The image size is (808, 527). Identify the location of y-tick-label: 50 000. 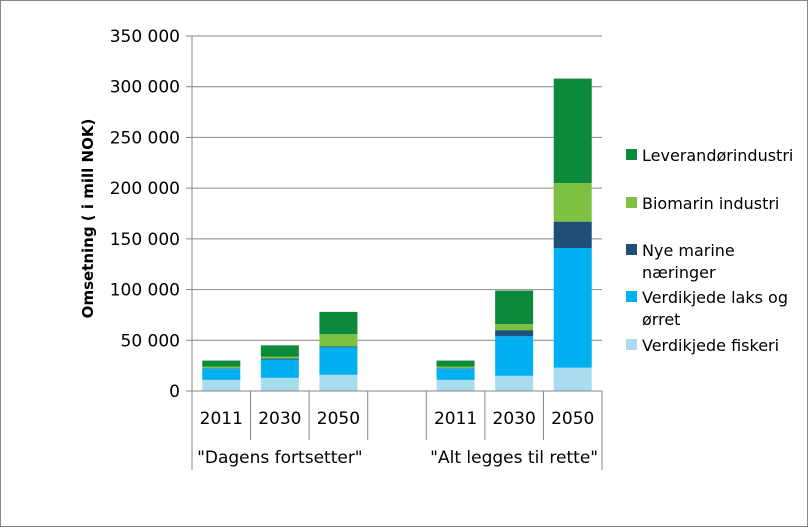
(150, 341).